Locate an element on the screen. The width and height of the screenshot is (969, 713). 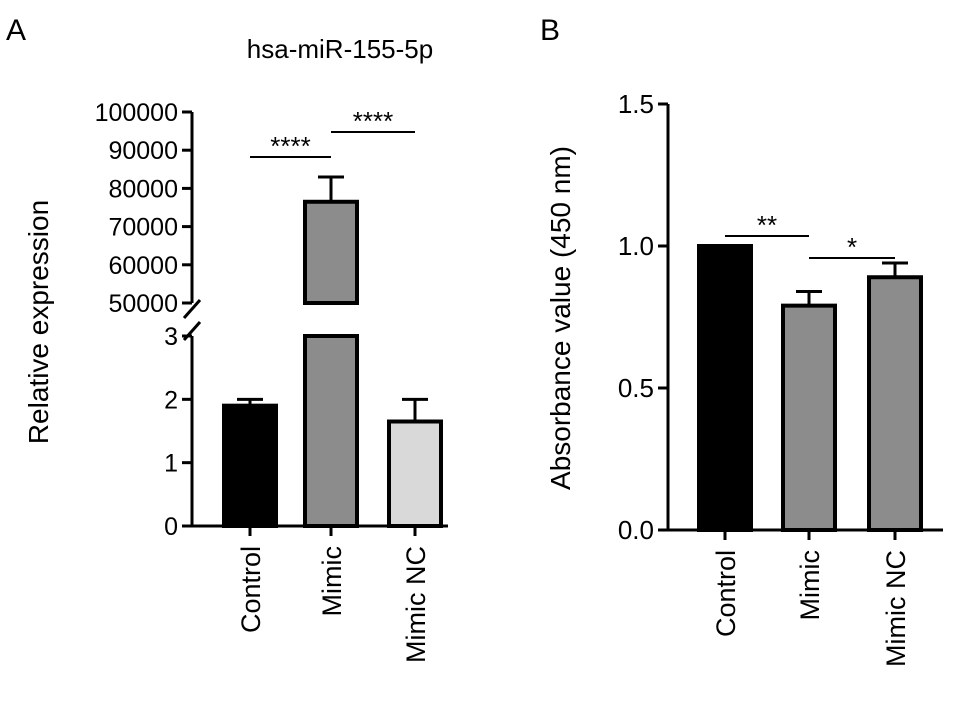
panel-b-label: B is located at coordinates (550, 30).